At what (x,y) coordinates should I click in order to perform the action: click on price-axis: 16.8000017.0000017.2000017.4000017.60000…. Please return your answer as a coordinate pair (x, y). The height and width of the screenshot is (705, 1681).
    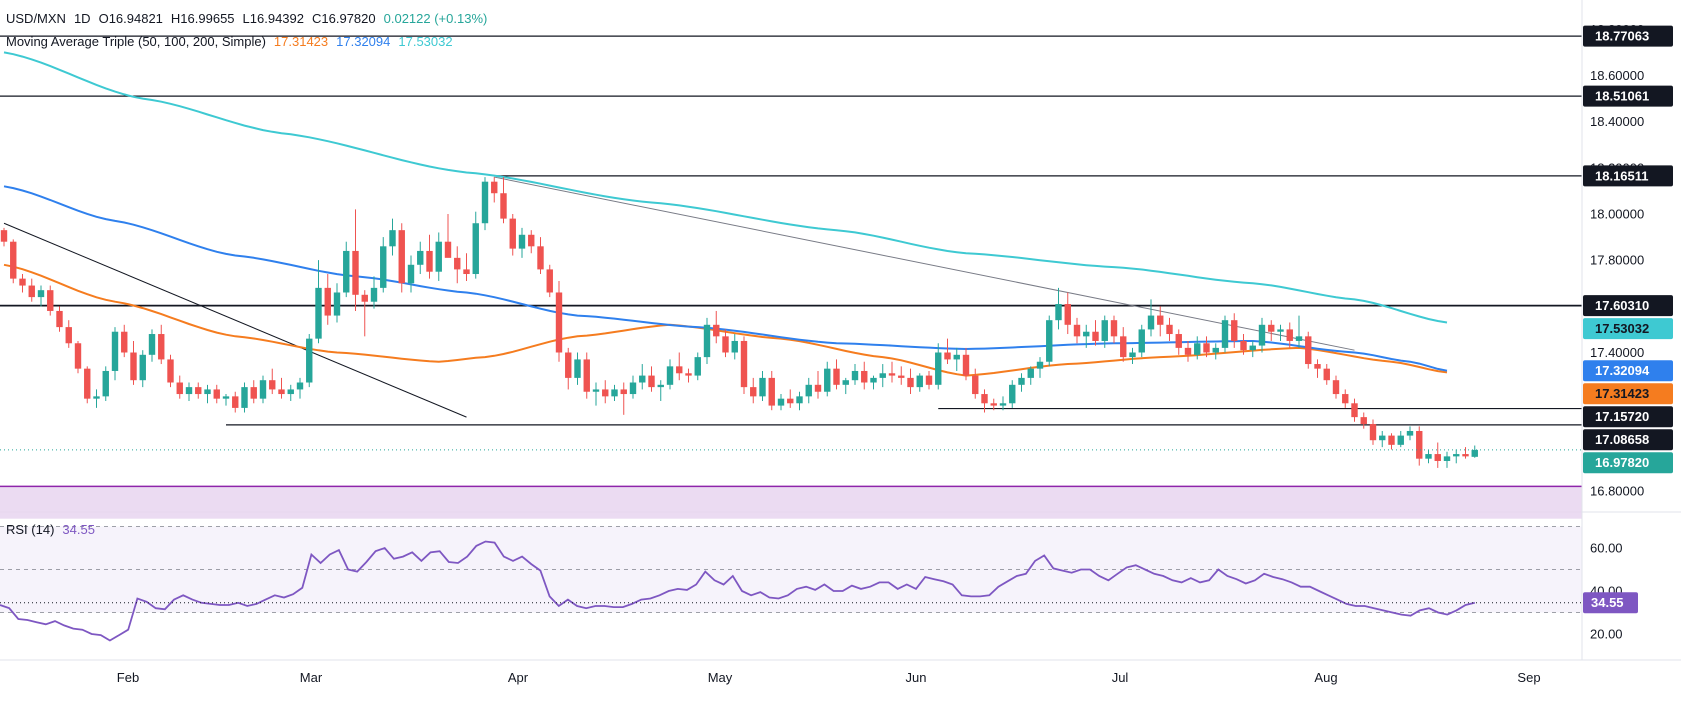
    Looking at the image, I should click on (1627, 330).